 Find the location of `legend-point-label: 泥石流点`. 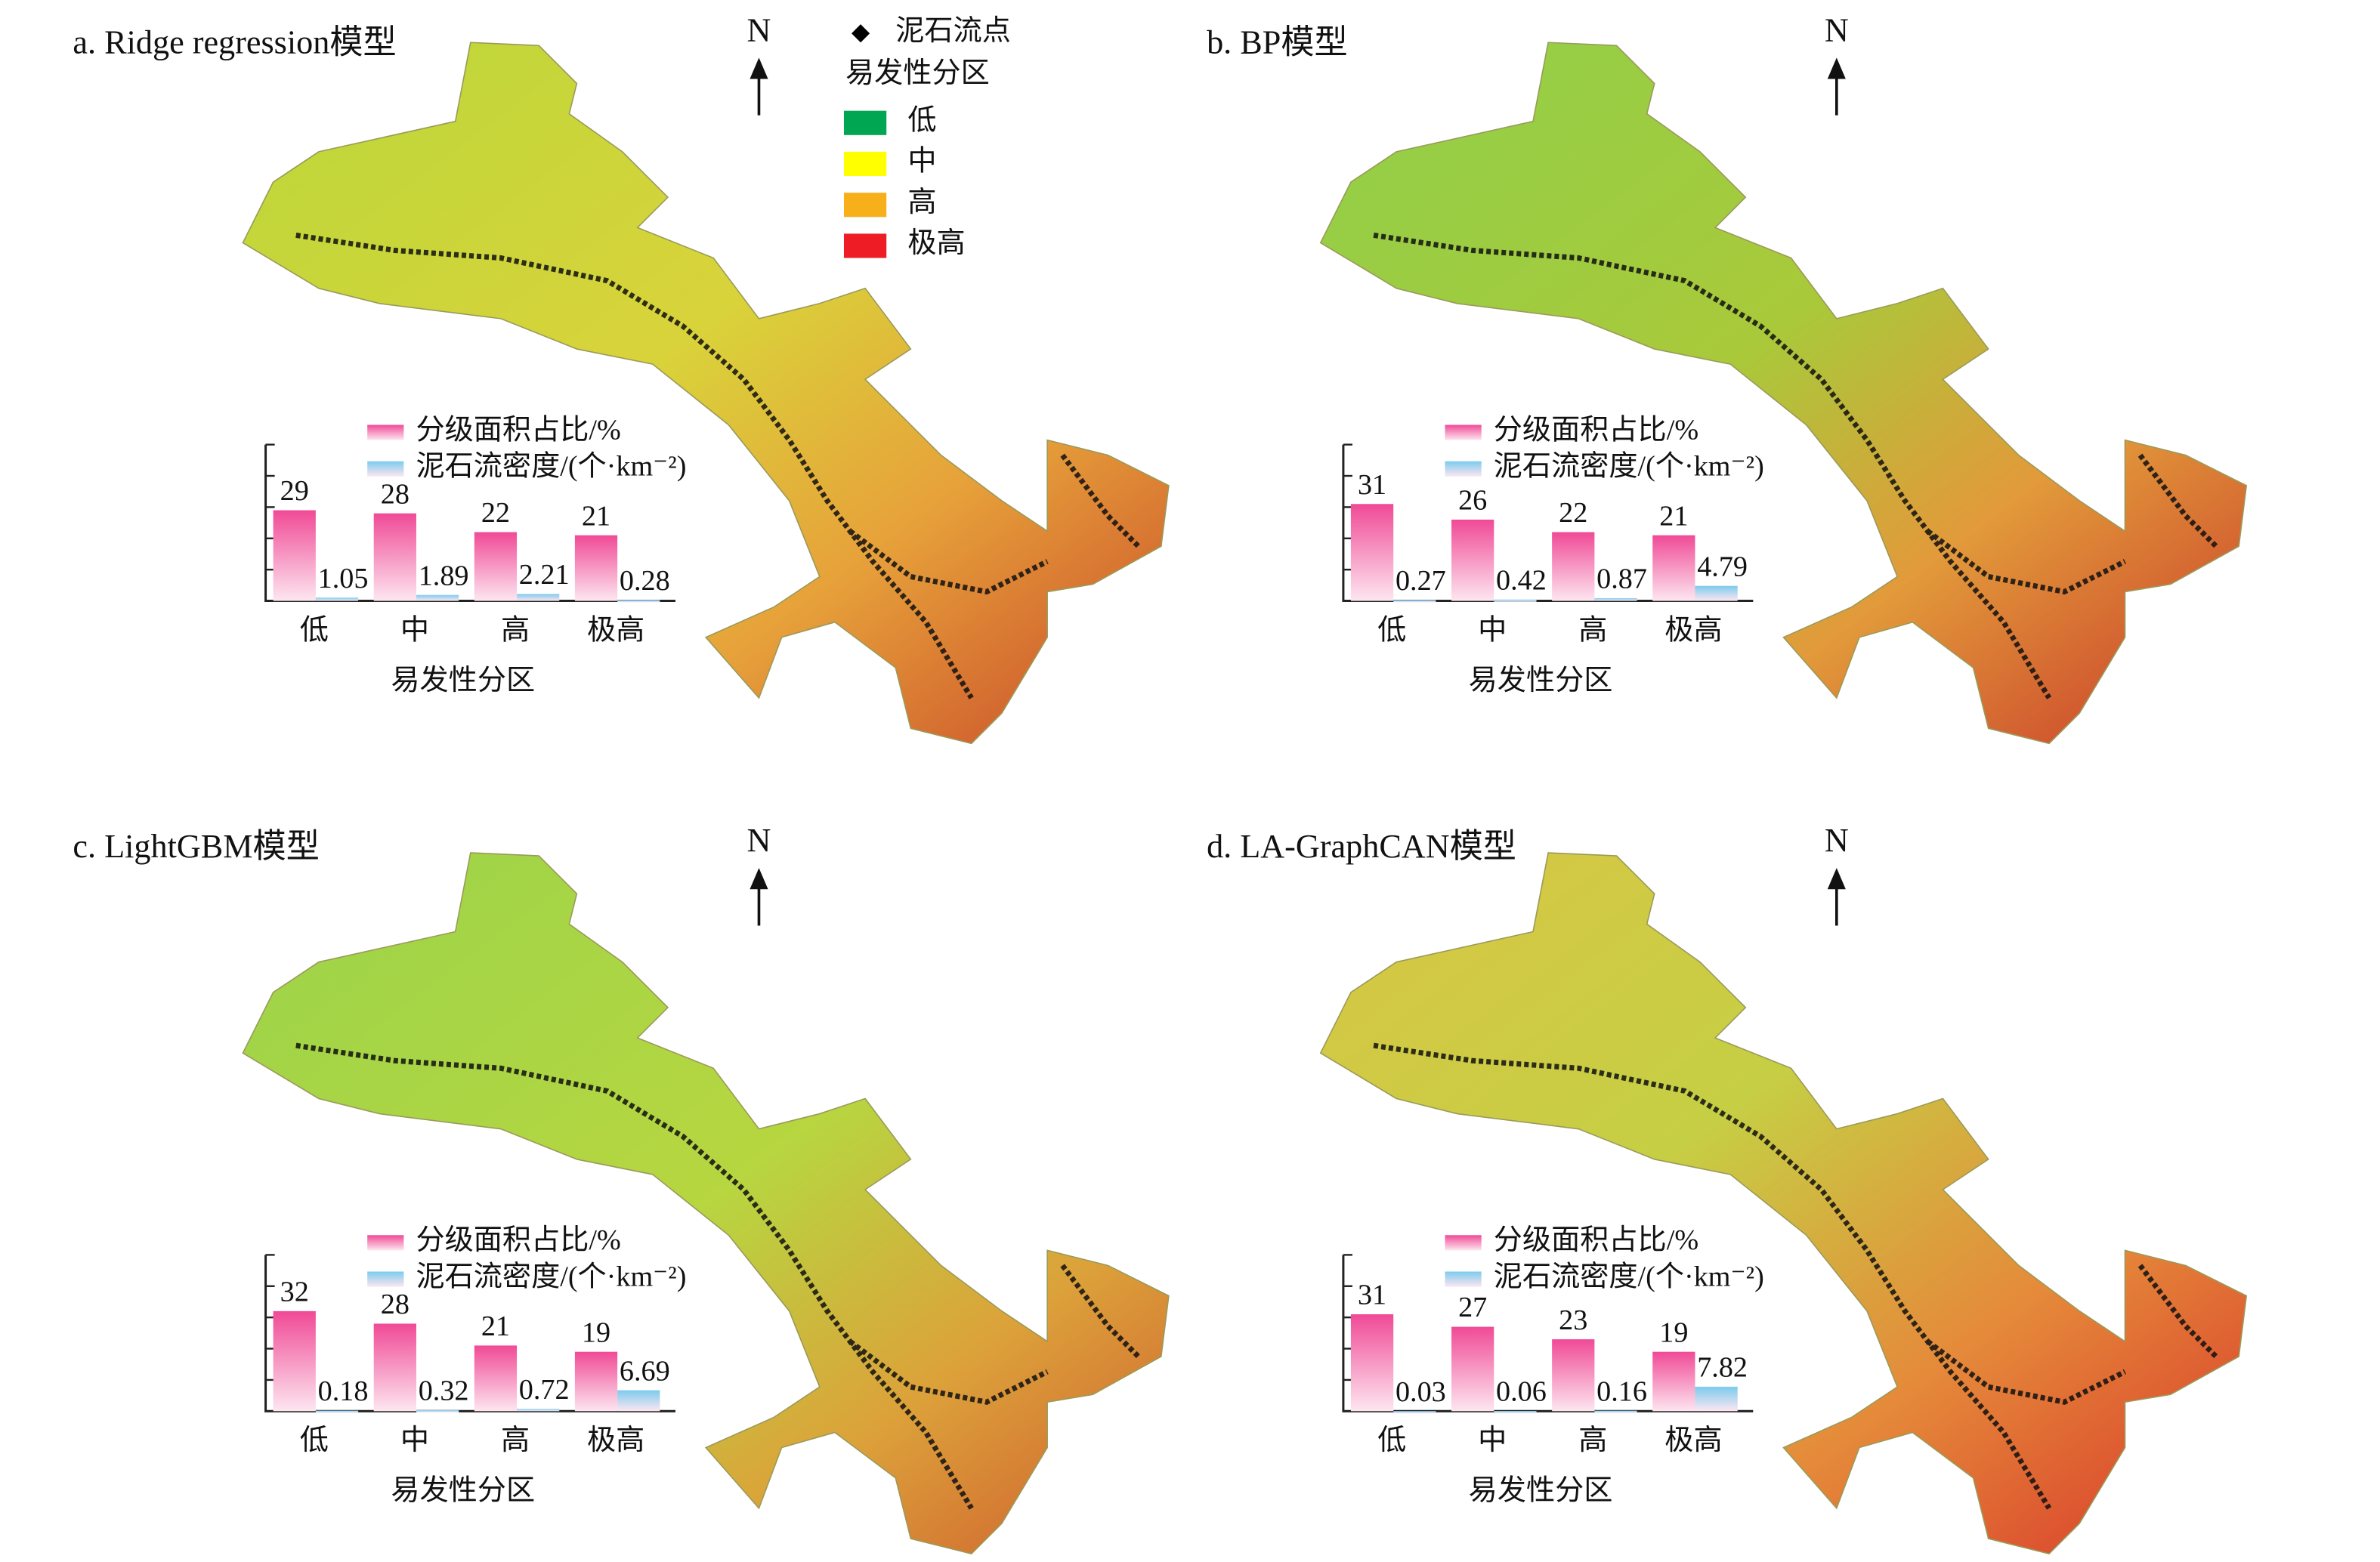

legend-point-label: 泥石流点 is located at coordinates (953, 31).